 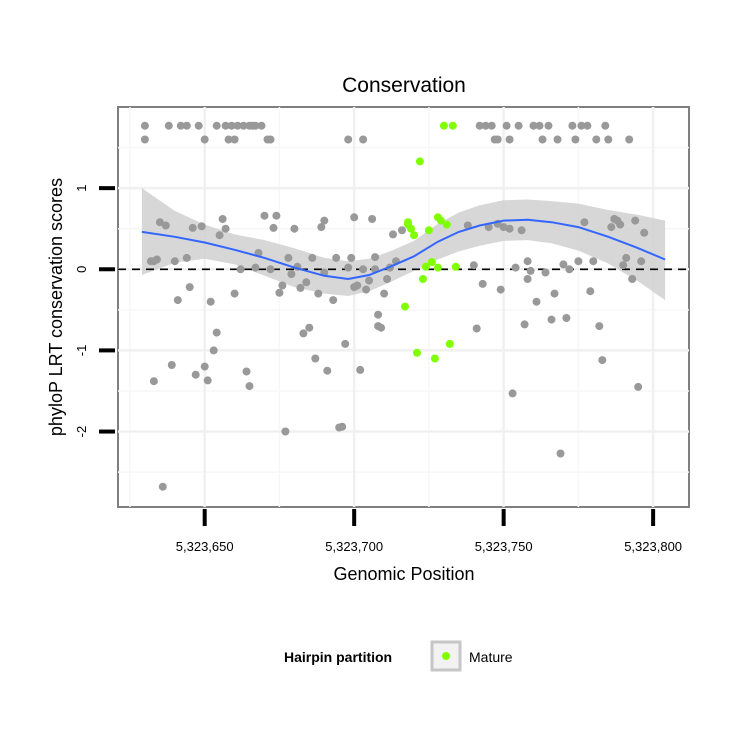 What do you see at coordinates (429, 531) in the screenshot?
I see `x-axis: 5,323,650 5,323,700 5,323,750 5,323,800` at bounding box center [429, 531].